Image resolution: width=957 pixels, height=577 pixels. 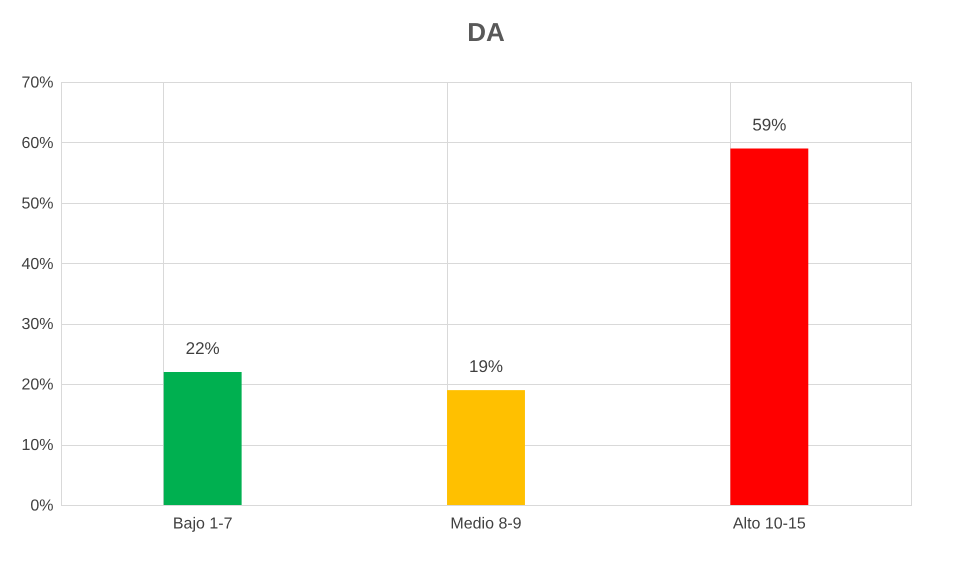 What do you see at coordinates (37, 445) in the screenshot?
I see `y-tick-label: 10%` at bounding box center [37, 445].